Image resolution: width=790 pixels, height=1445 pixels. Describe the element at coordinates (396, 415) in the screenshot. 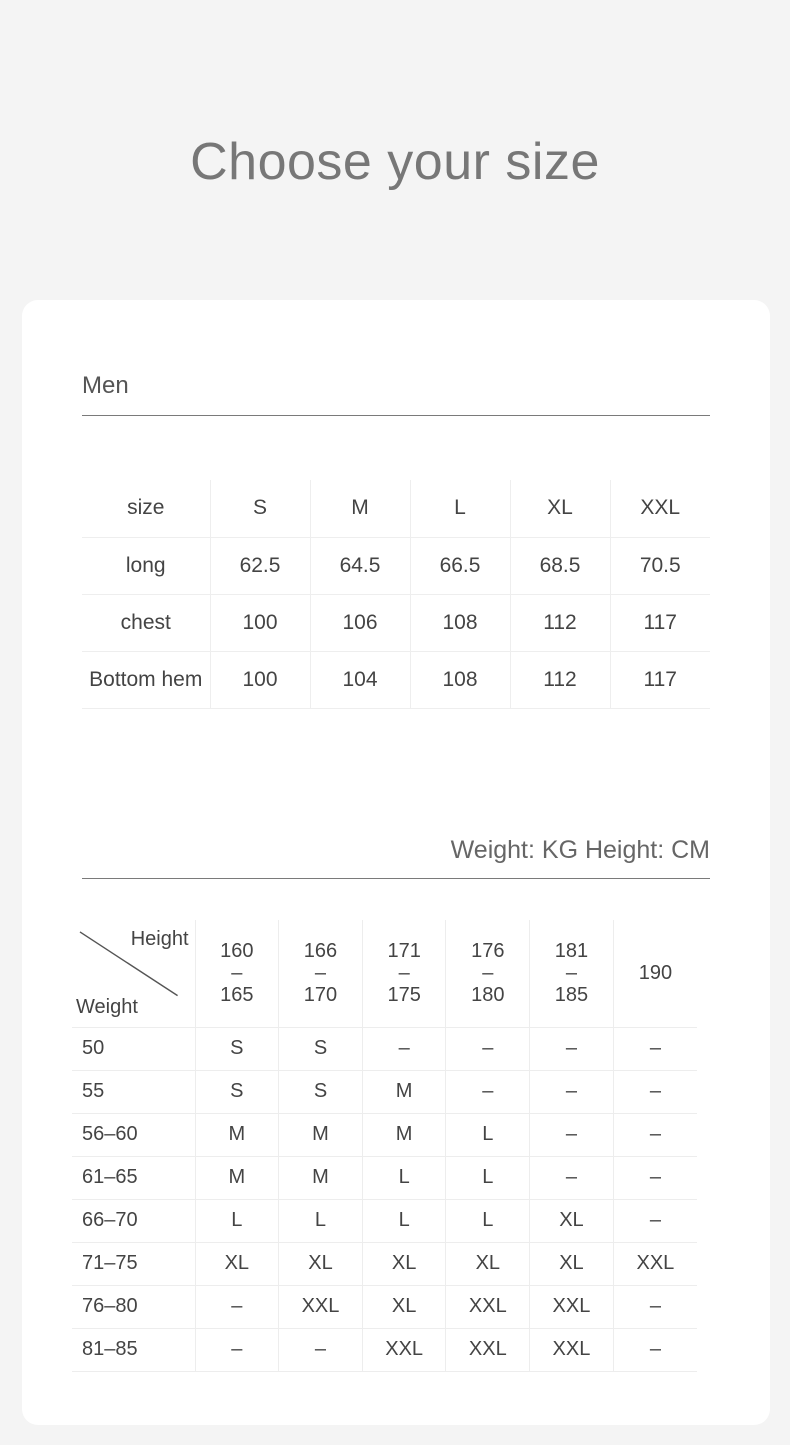

I see `section-divider` at that location.